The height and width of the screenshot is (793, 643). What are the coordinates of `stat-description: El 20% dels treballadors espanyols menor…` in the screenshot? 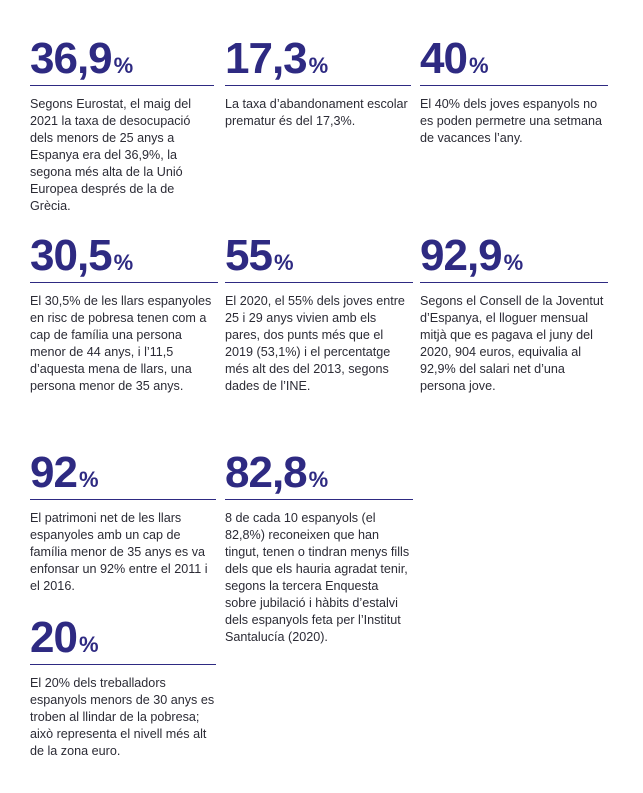 It's located at (122, 717).